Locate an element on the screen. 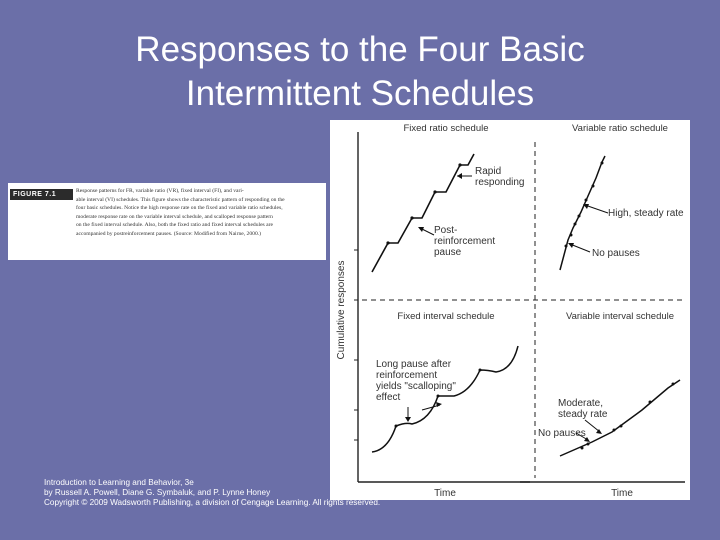 This screenshot has height=540, width=720. panel-title-fixed-ratio: Fixed ratio schedule is located at coordinates (445, 128).